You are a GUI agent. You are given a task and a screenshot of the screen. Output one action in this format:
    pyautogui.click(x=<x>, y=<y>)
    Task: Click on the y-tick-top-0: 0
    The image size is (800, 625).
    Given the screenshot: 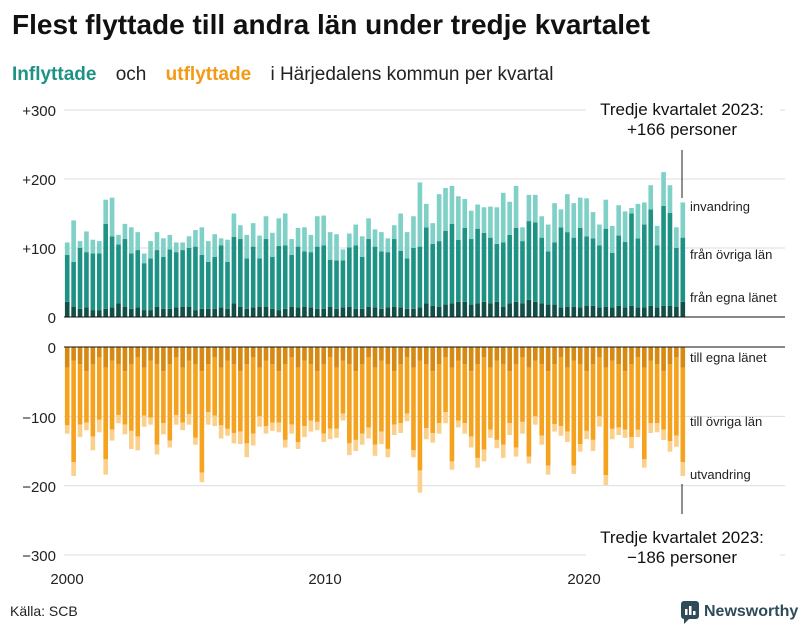 What is the action you would take?
    pyautogui.click(x=52, y=318)
    